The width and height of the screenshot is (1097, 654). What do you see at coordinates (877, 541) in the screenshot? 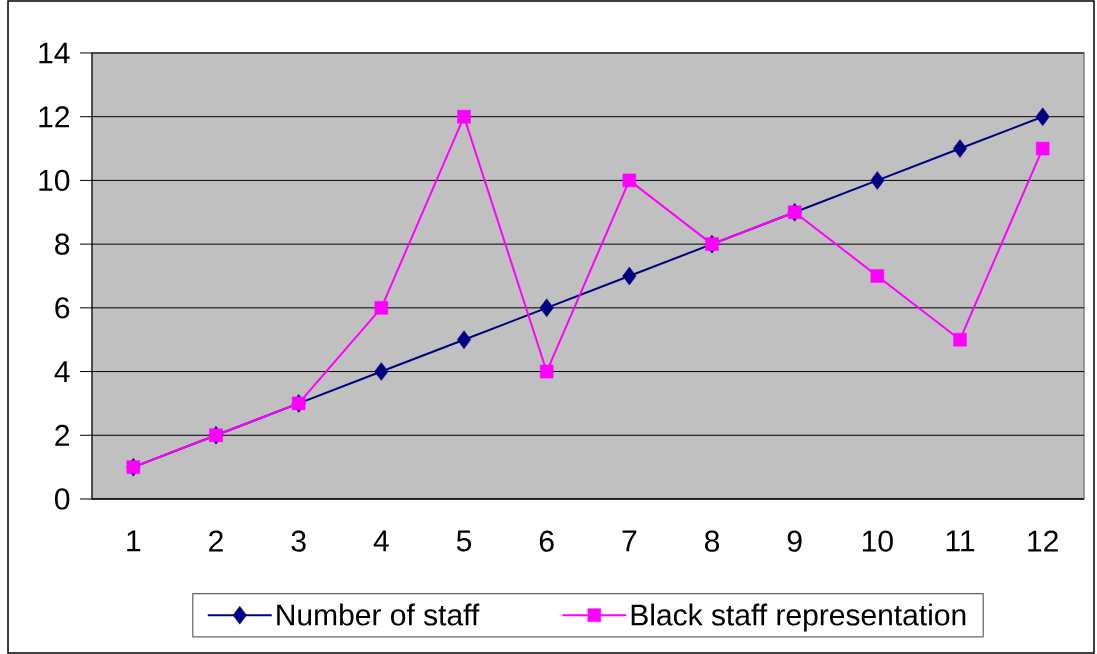
I see `x-tick-label: 10` at bounding box center [877, 541].